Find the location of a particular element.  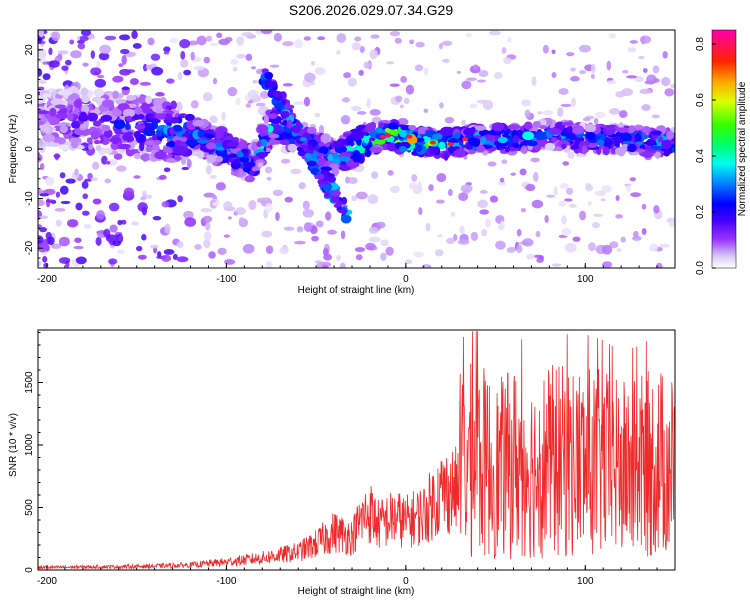

x-tick-label: -100 is located at coordinates (226, 581).